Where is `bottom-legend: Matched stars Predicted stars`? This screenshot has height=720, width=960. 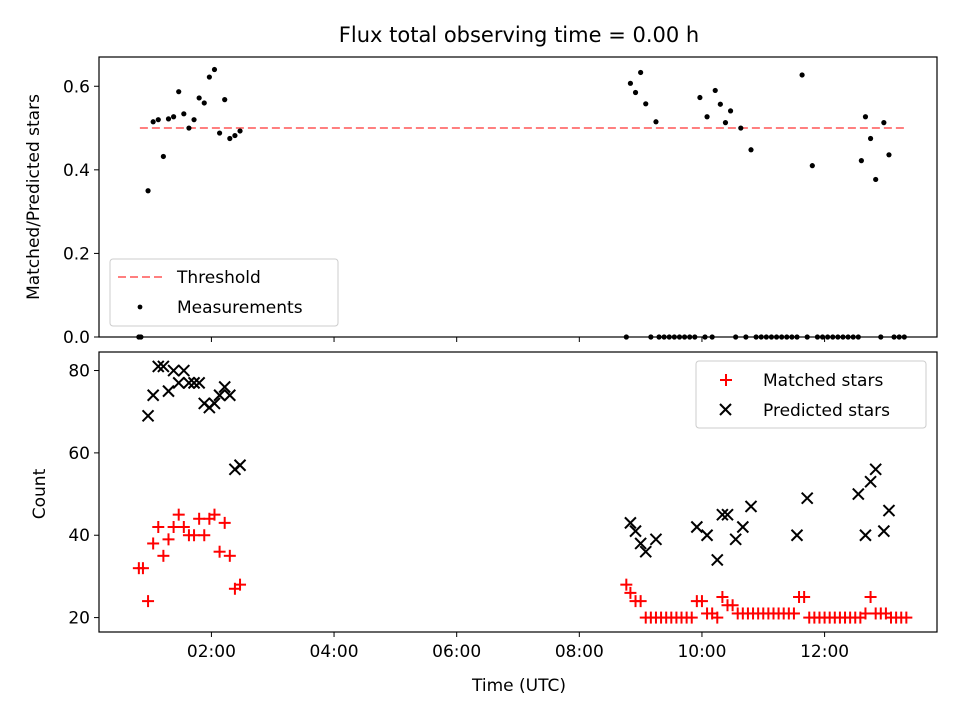 bottom-legend: Matched stars Predicted stars is located at coordinates (811, 394).